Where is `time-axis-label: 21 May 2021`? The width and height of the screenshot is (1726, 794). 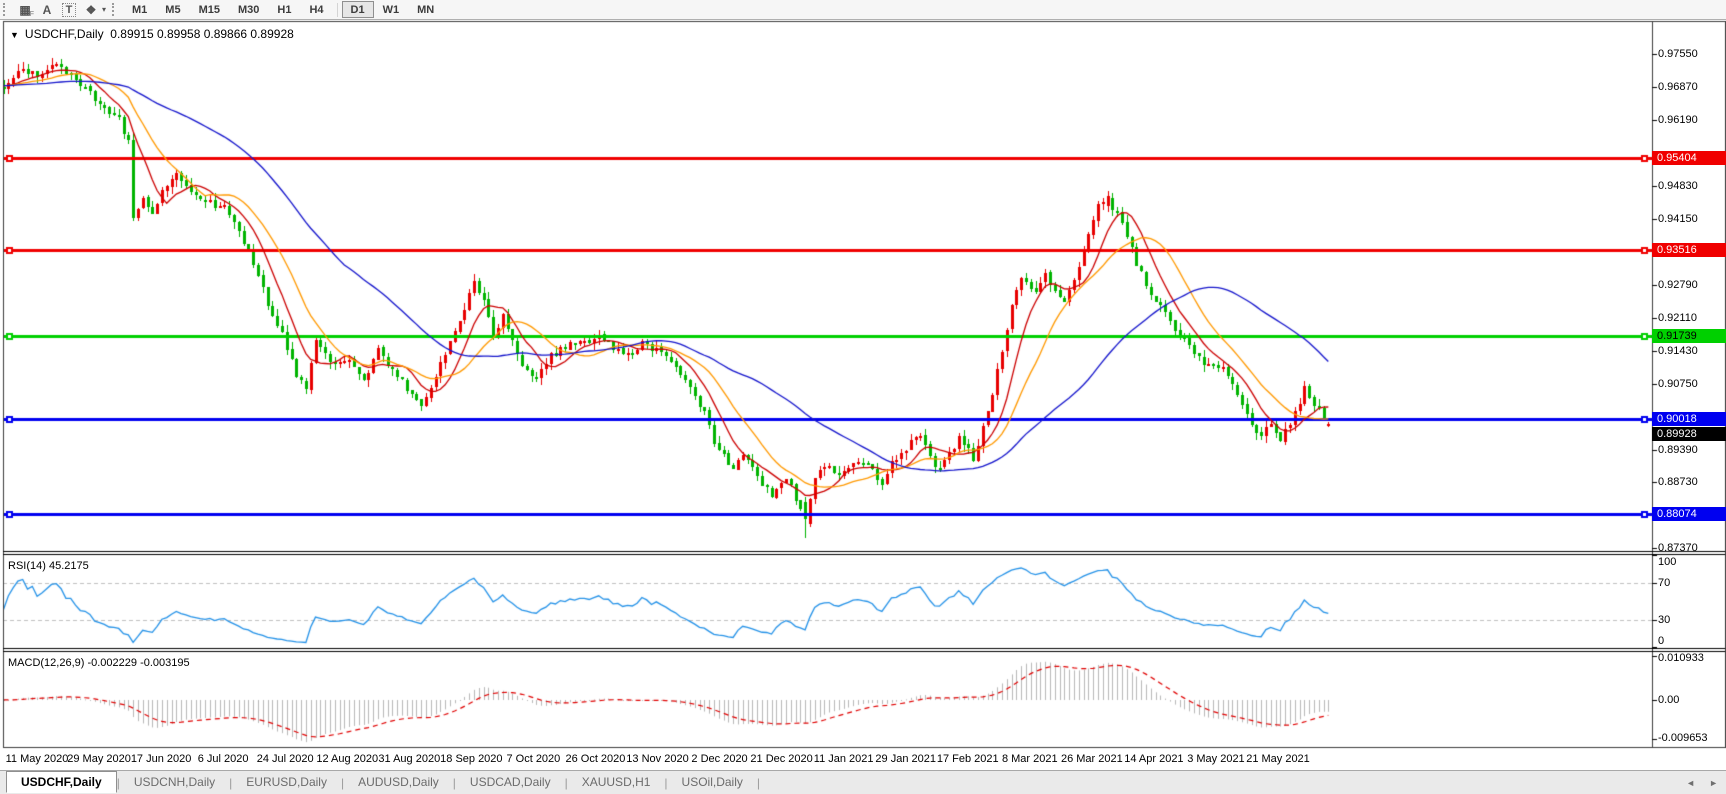 time-axis-label: 21 May 2021 is located at coordinates (1278, 759).